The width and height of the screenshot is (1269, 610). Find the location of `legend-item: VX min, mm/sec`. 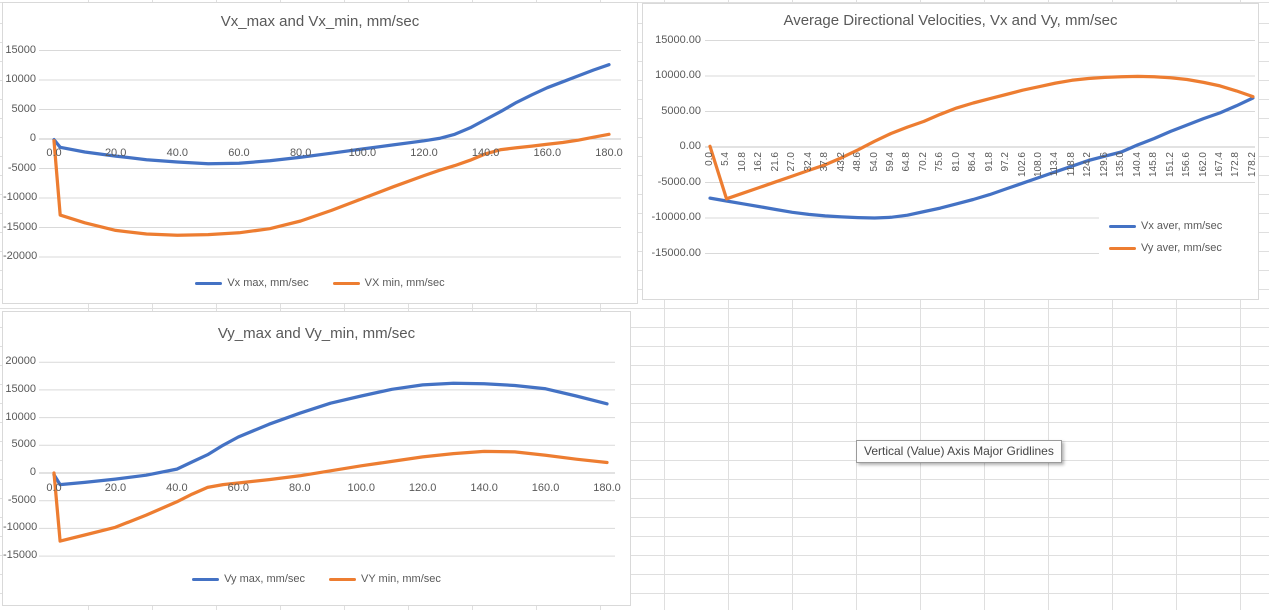

legend-item: VX min, mm/sec is located at coordinates (388, 283).